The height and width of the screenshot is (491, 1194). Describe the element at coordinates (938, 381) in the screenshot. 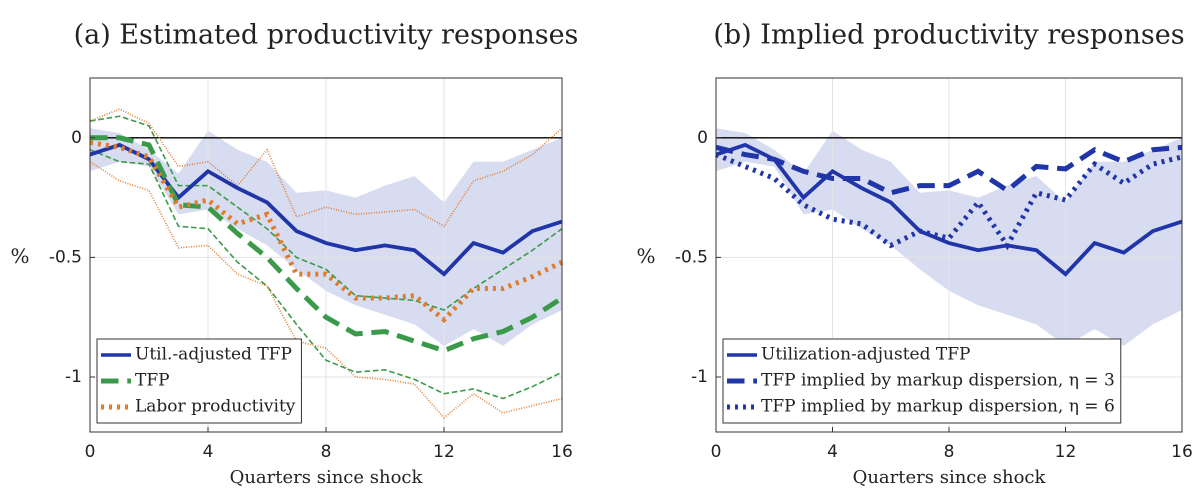

I see `legend-label: TFP implied by markup dispersion, η = 3` at that location.